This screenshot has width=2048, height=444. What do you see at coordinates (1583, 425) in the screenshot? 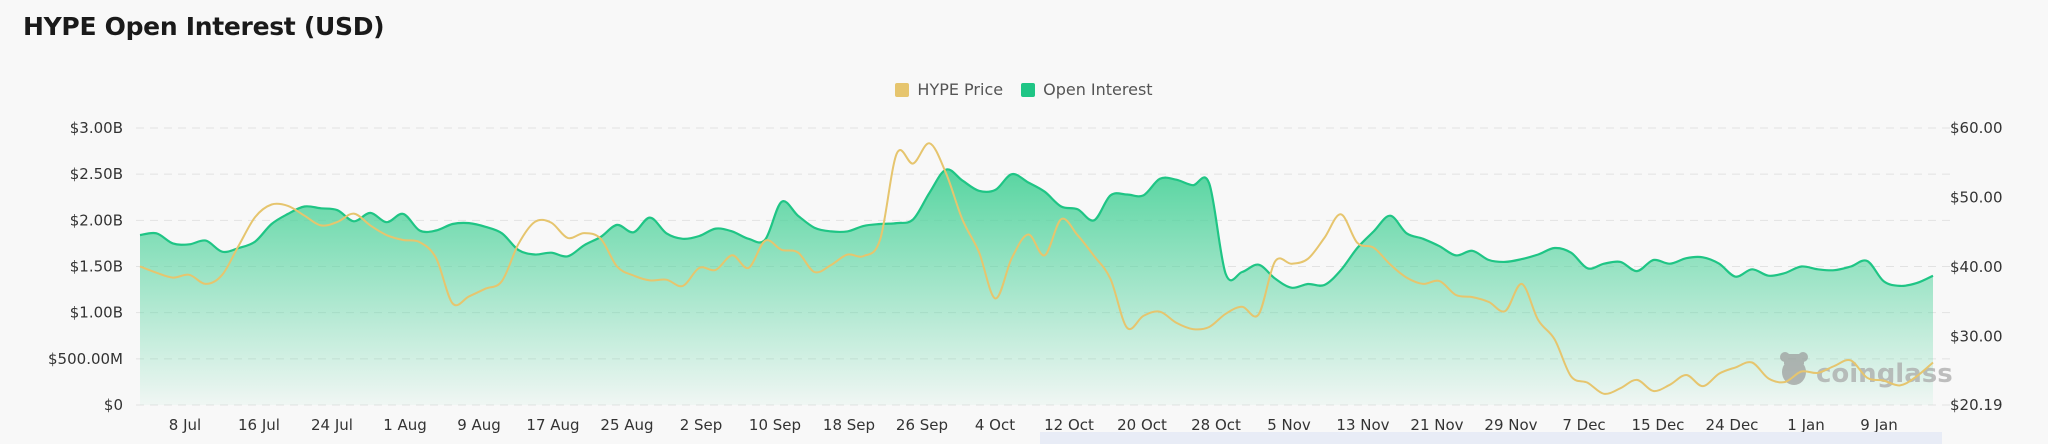
I see `x-axis-tick: 7 Dec` at bounding box center [1583, 425].